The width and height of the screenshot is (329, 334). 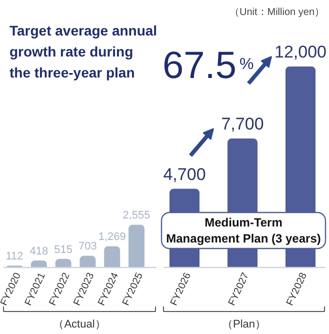 What do you see at coordinates (244, 324) in the screenshot?
I see `x-axis-title: （Plan）` at bounding box center [244, 324].